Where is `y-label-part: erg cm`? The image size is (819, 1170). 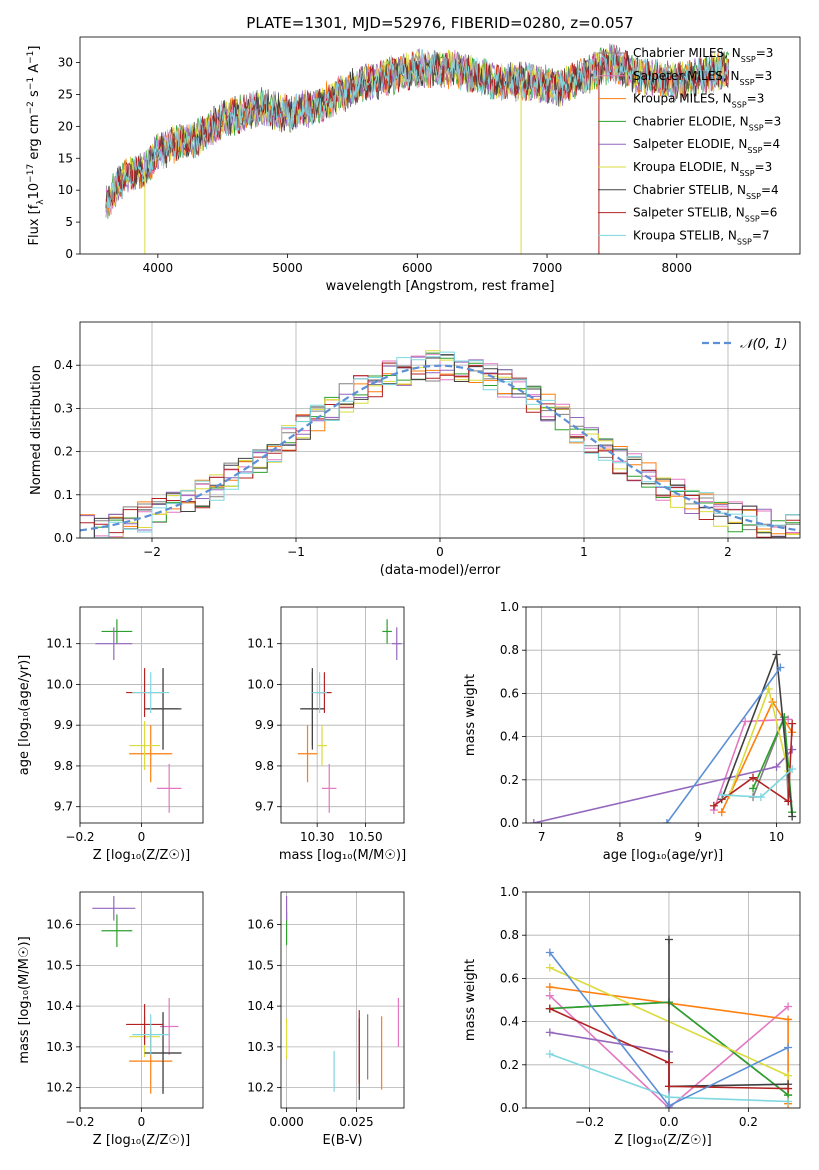 y-label-part: erg cm is located at coordinates (34, 138).